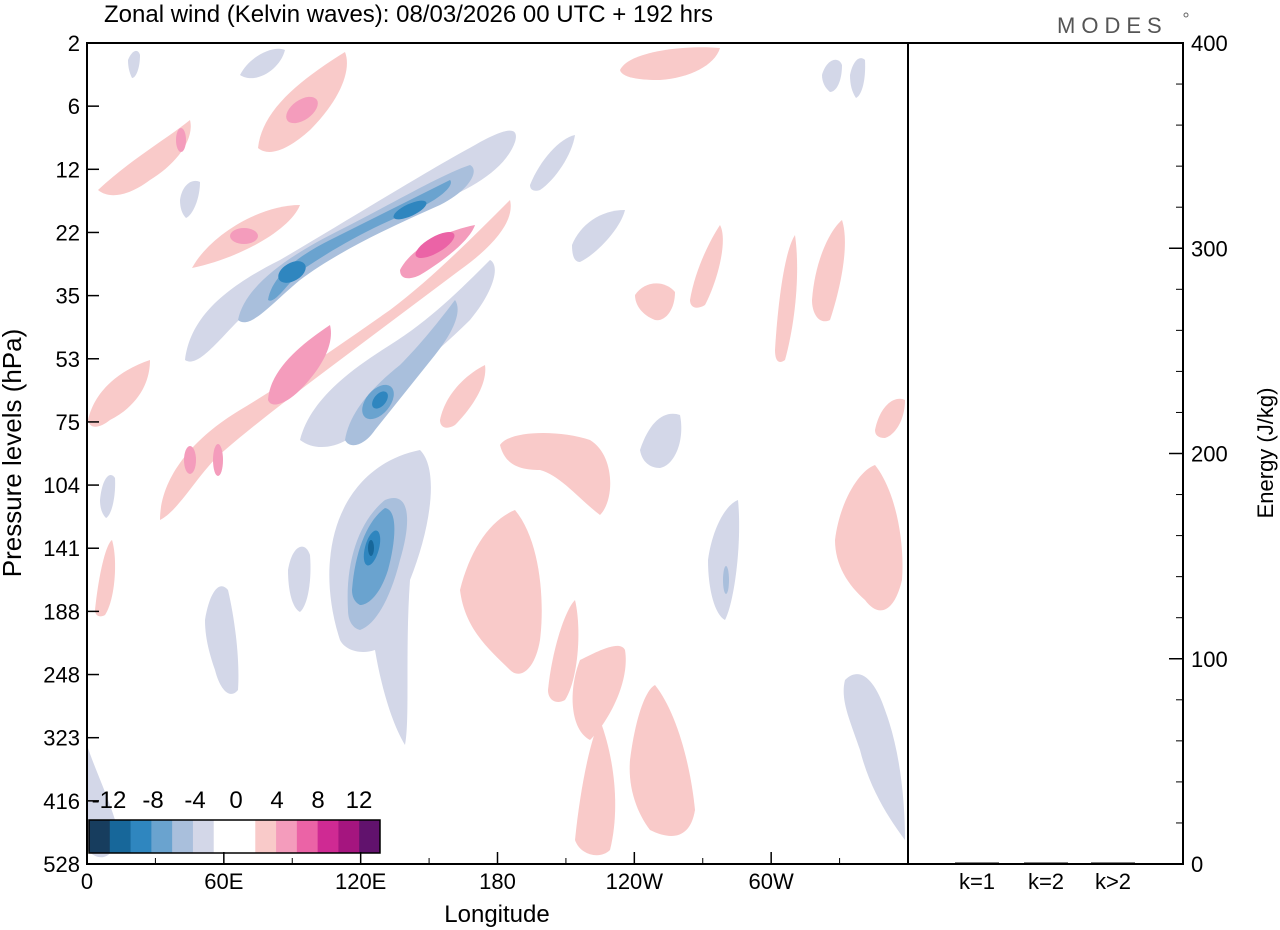 This screenshot has width=1280, height=930. I want to click on y-tick-label: 53, so click(68, 359).